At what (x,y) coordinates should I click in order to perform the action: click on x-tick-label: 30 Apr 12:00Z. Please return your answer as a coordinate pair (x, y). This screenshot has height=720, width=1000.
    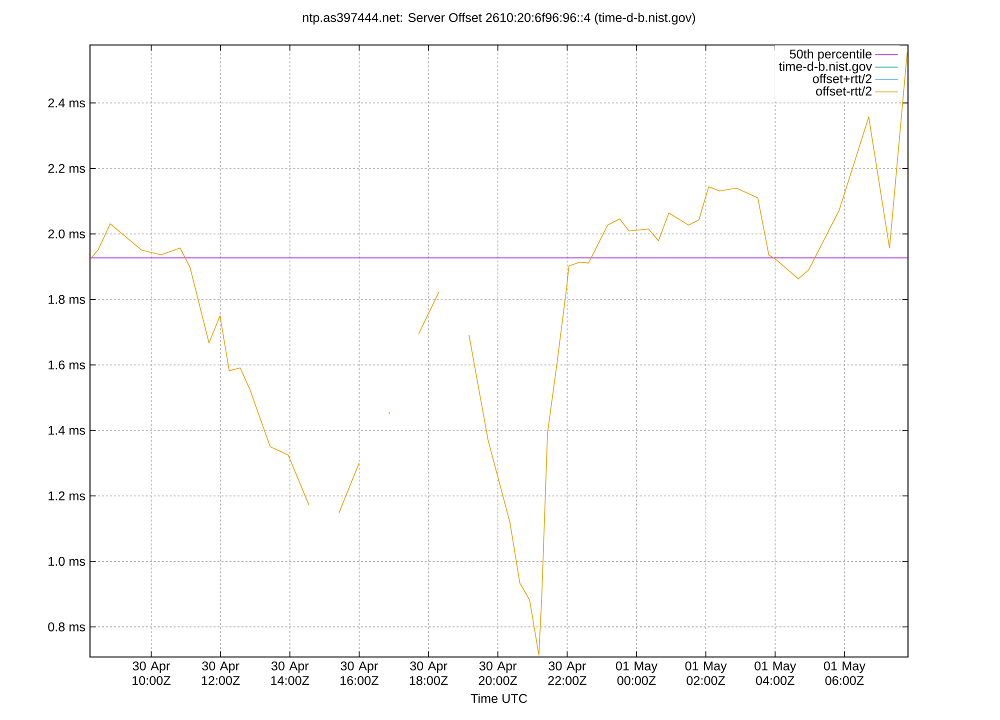
    Looking at the image, I should click on (221, 673).